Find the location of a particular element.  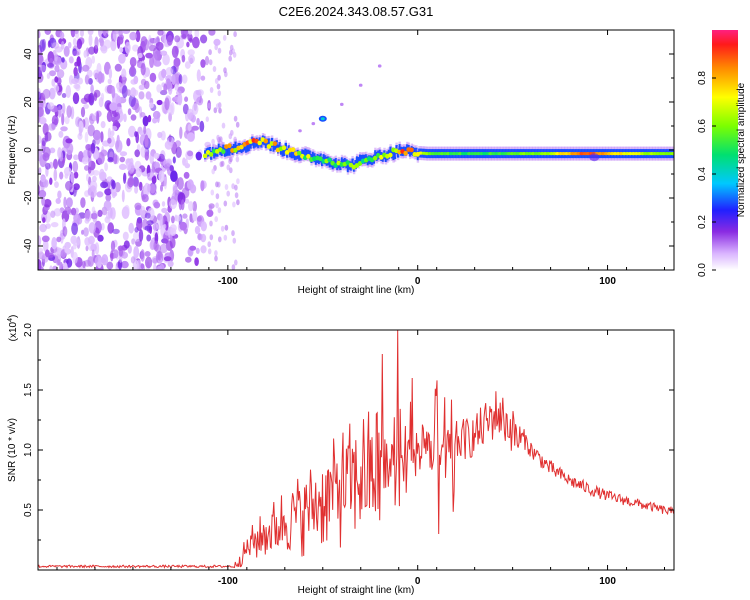

spectrogram-xtick-label: -100 is located at coordinates (228, 281).